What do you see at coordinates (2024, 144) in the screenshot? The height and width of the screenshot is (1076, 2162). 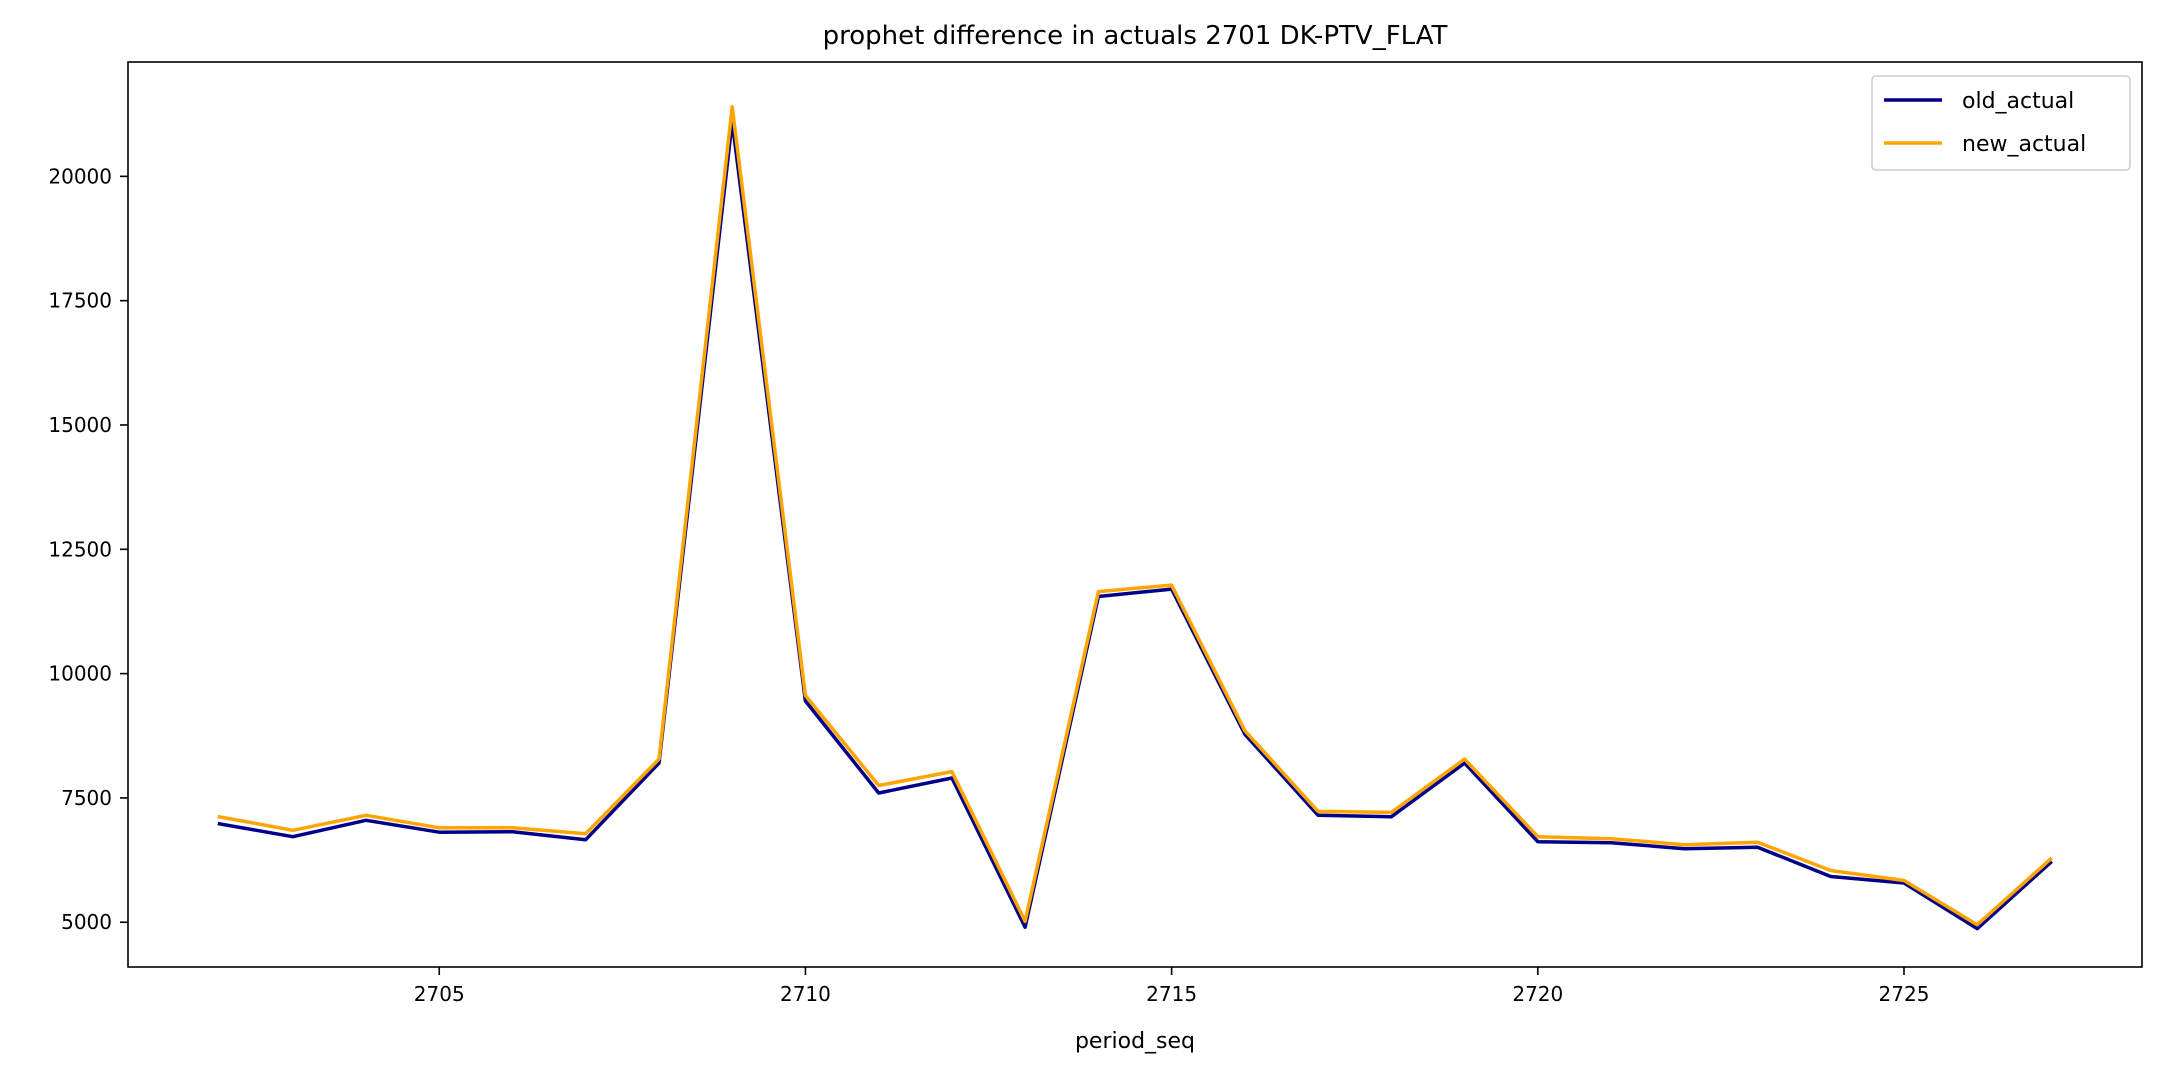 I see `legend-label-new-actual: new_actual` at bounding box center [2024, 144].